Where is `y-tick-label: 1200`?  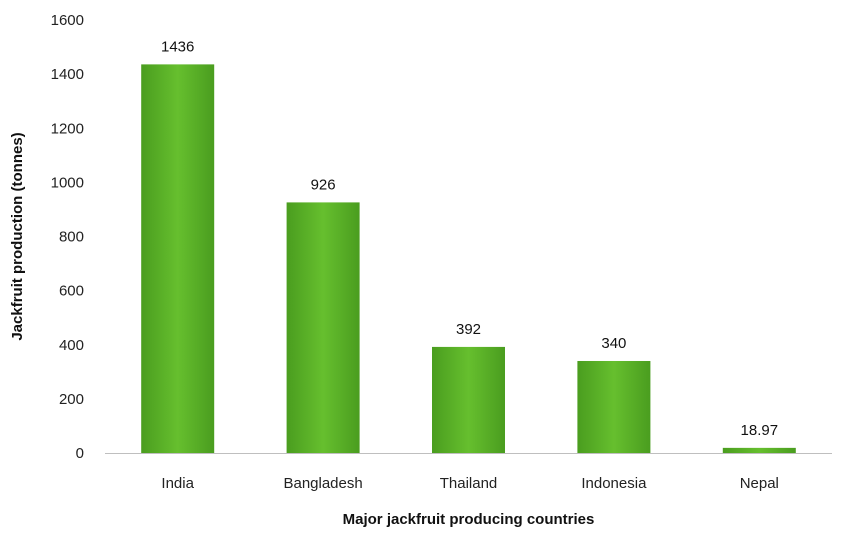
y-tick-label: 1200 is located at coordinates (67, 128).